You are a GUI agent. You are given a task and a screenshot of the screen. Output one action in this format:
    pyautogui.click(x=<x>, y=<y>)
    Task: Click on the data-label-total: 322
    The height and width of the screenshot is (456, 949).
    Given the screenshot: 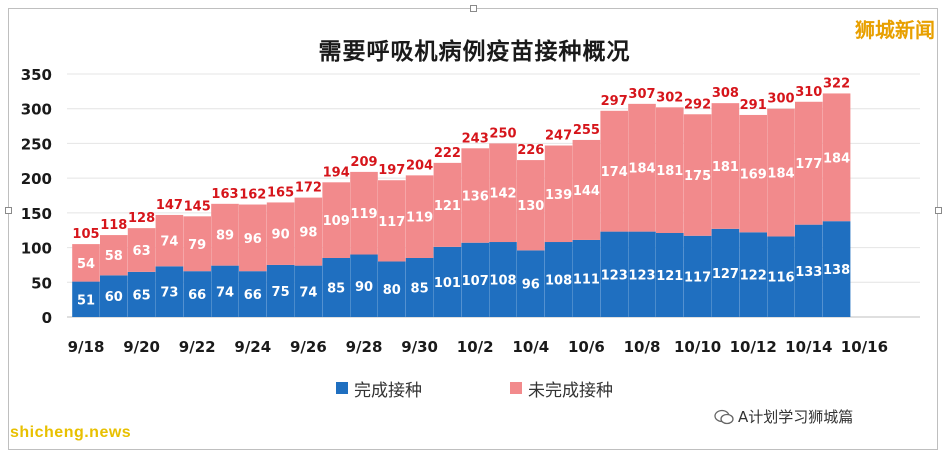 What is the action you would take?
    pyautogui.click(x=836, y=83)
    